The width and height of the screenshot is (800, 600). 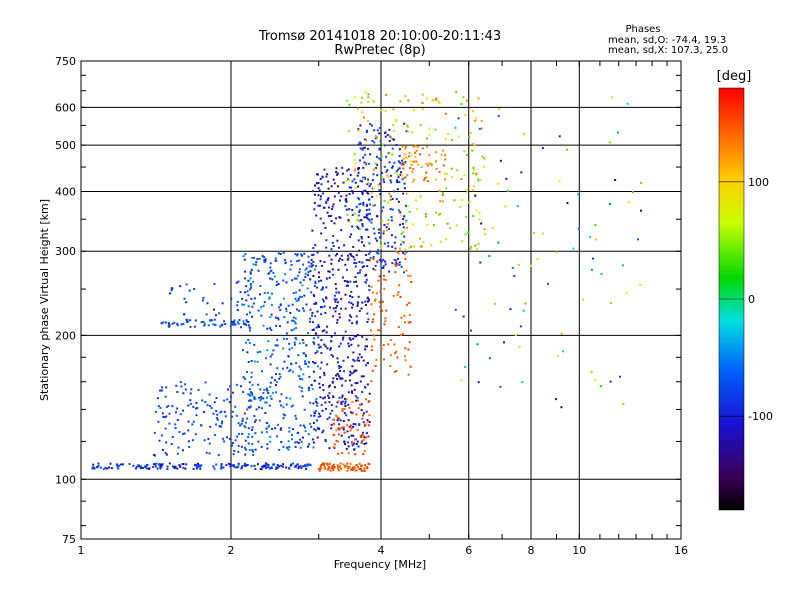 I want to click on y-tick-label: 750, so click(x=65, y=61).